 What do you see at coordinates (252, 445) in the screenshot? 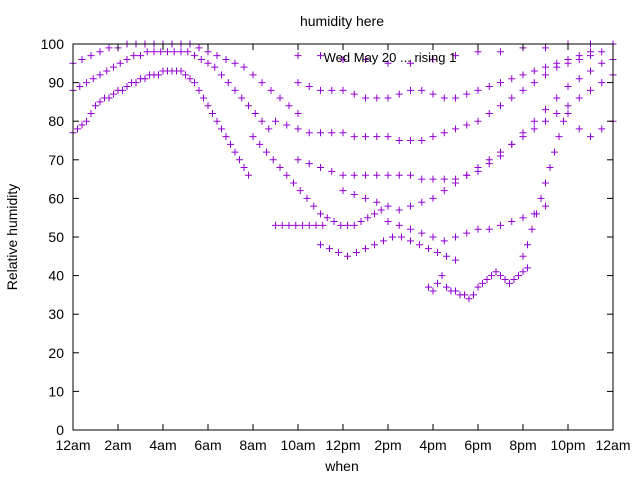
I see `x-tick-label: 8am` at bounding box center [252, 445].